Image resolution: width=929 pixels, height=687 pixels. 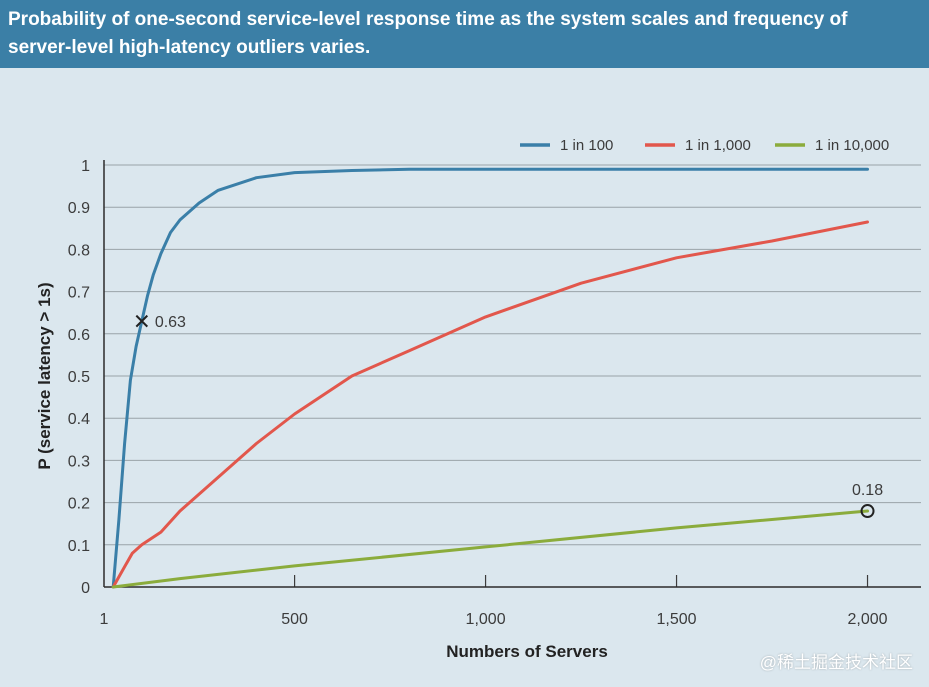 I want to click on y-tick-label-0-2: 0.2, so click(x=79, y=504).